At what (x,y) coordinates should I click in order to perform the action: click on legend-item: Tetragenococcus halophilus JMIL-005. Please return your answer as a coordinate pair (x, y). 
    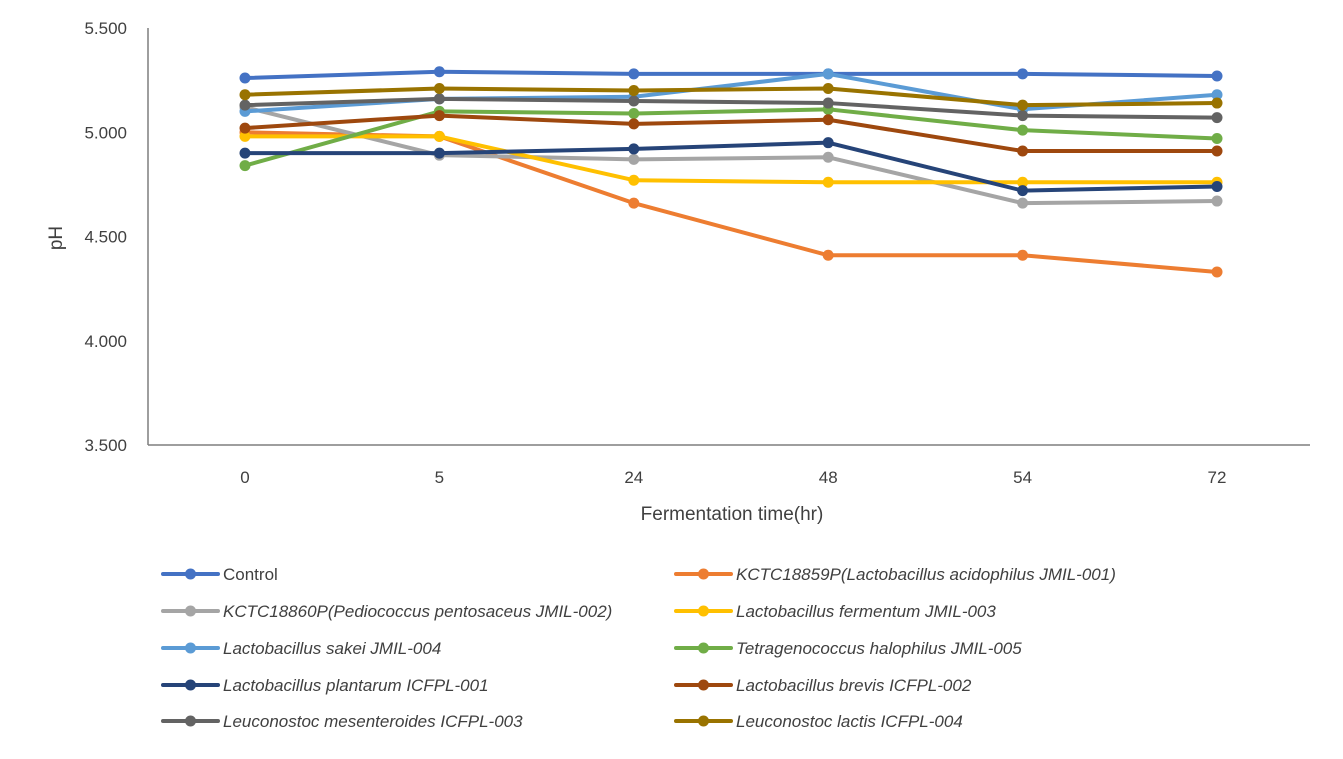
    Looking at the image, I should click on (848, 648).